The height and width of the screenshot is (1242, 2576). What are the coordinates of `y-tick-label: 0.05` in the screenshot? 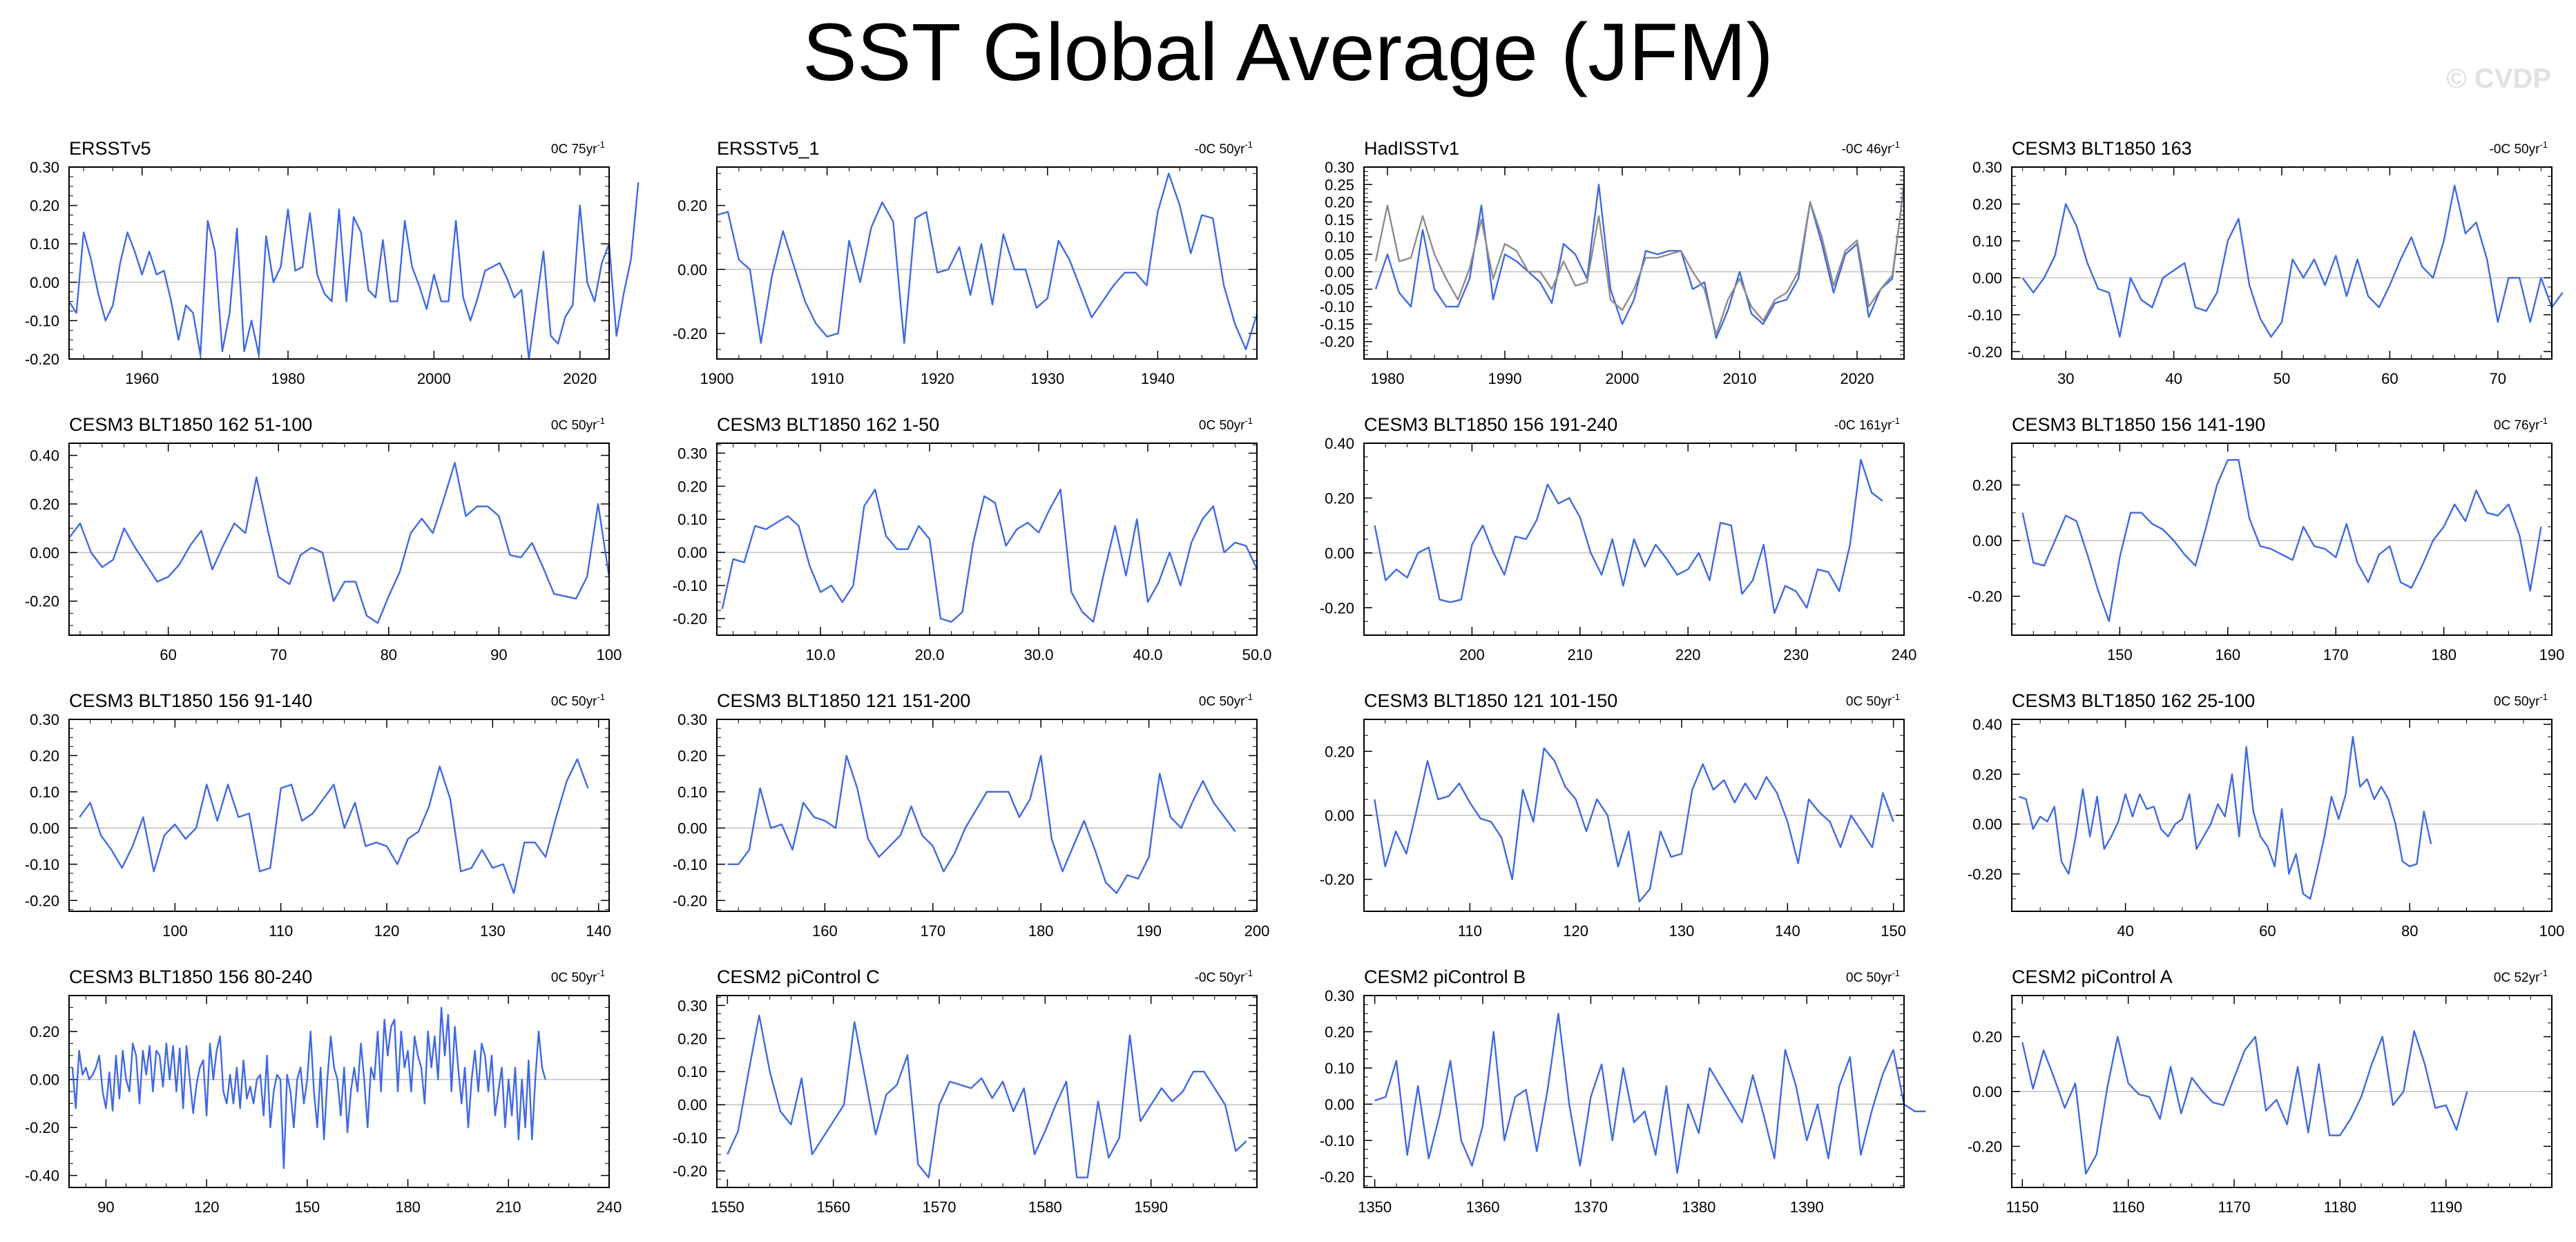 It's located at (1339, 254).